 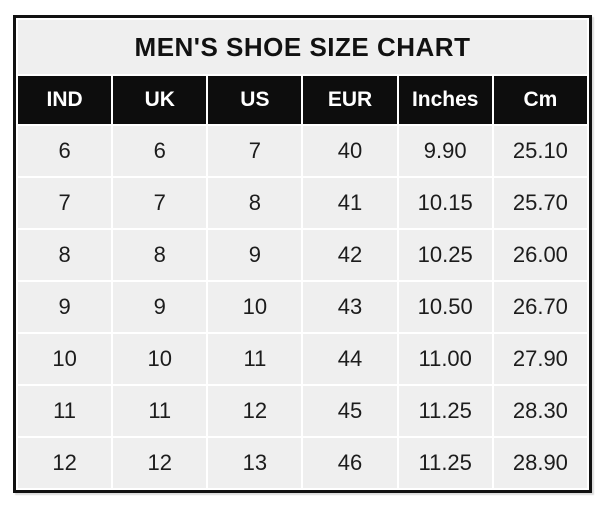 What do you see at coordinates (540, 203) in the screenshot?
I see `table-cell: 25.70` at bounding box center [540, 203].